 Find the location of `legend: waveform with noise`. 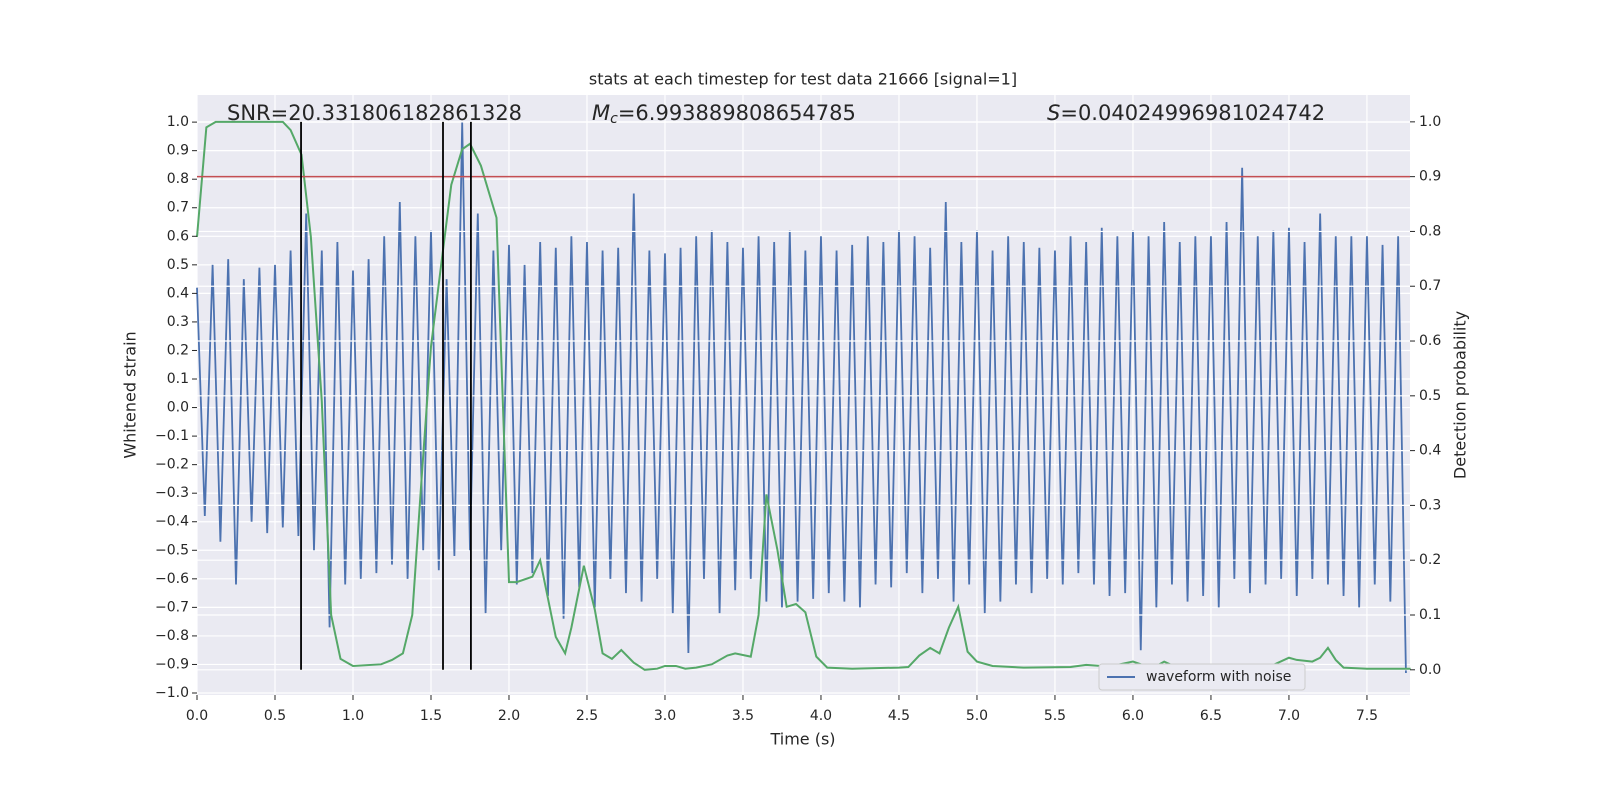

legend: waveform with noise is located at coordinates (1202, 677).